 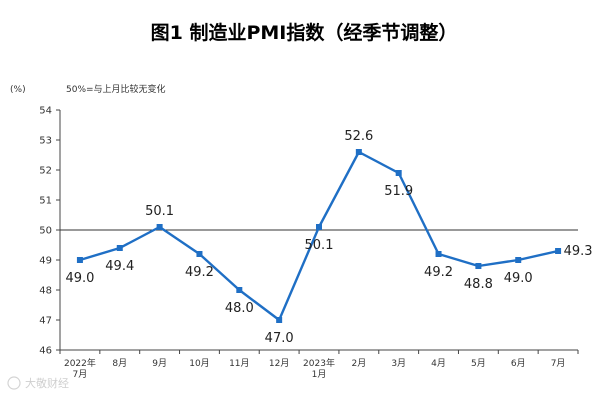 I want to click on watermark-logo-icon, so click(x=14, y=383).